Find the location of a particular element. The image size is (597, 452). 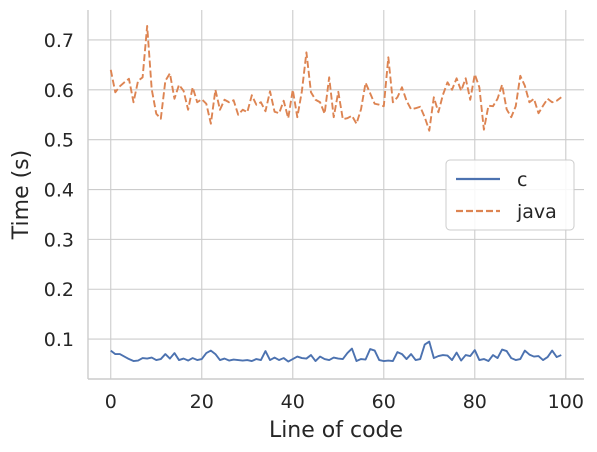

y-tick-label: 0.4 is located at coordinates (59, 191).